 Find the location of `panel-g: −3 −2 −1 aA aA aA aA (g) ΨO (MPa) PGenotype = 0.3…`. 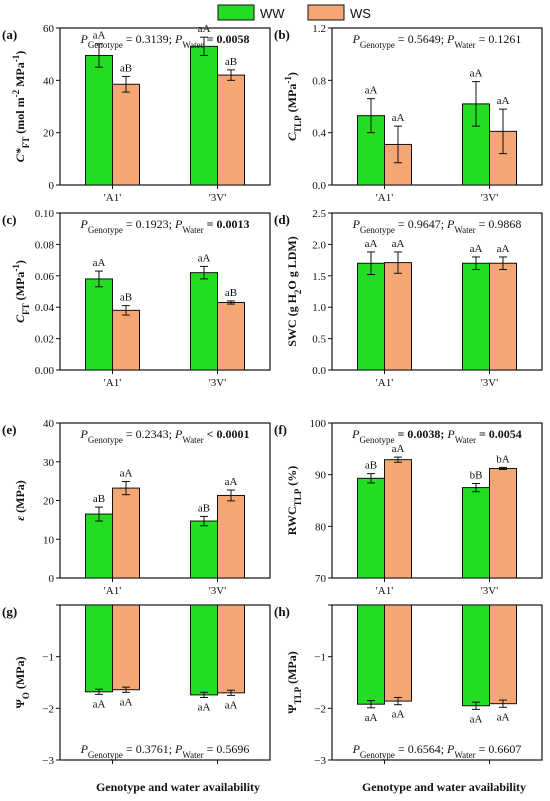

panel-g: −3 −2 −1 aA aA aA aA (g) ΨO (MPa) PGenotype = 0.3… is located at coordinates (136, 685).